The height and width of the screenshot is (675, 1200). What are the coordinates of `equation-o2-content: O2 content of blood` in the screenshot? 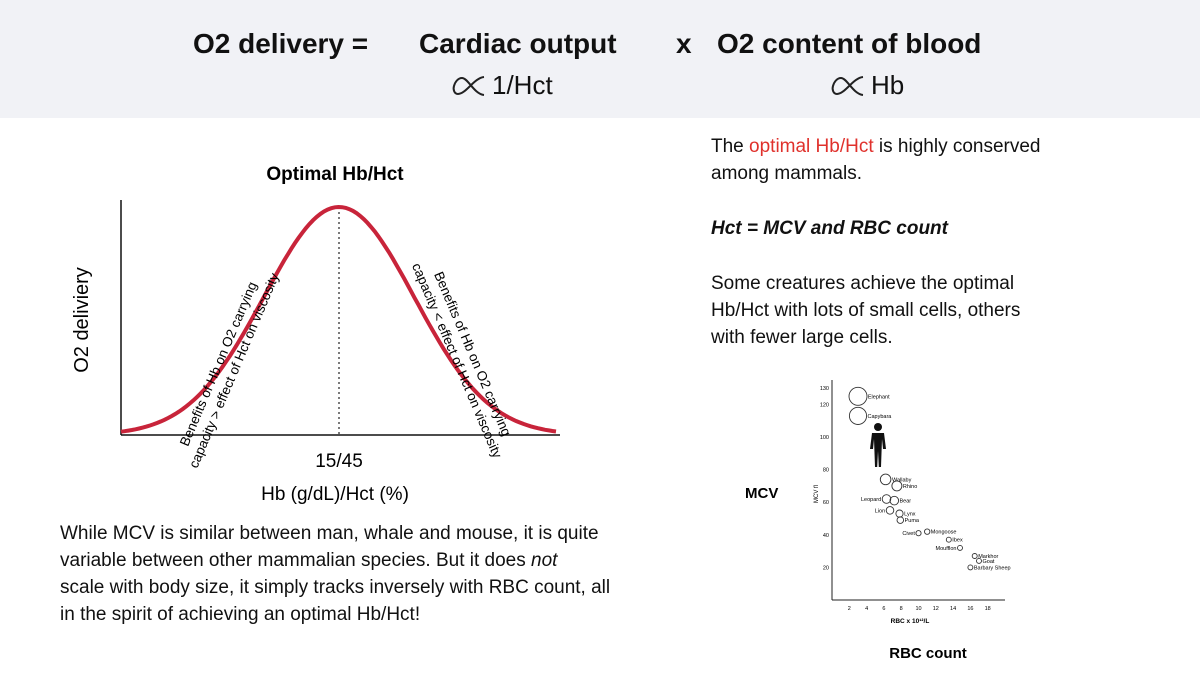 It's located at (849, 43).